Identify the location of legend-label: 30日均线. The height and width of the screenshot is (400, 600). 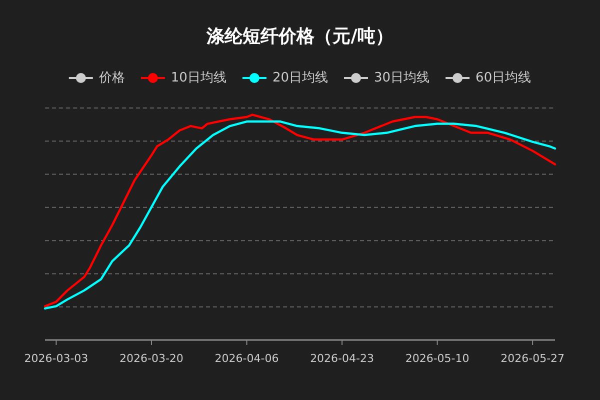
(402, 78).